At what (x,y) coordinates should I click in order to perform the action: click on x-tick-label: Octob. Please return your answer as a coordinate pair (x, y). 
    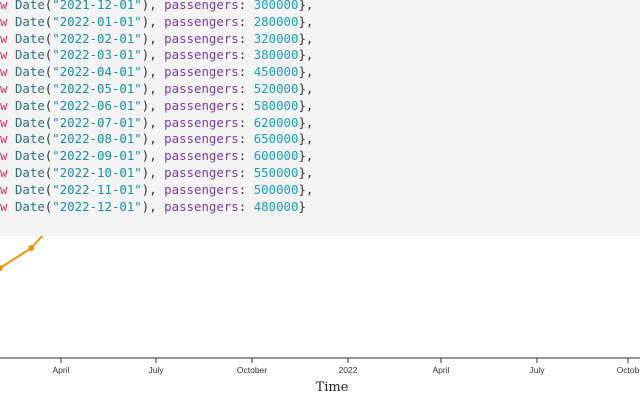
    Looking at the image, I should click on (628, 370).